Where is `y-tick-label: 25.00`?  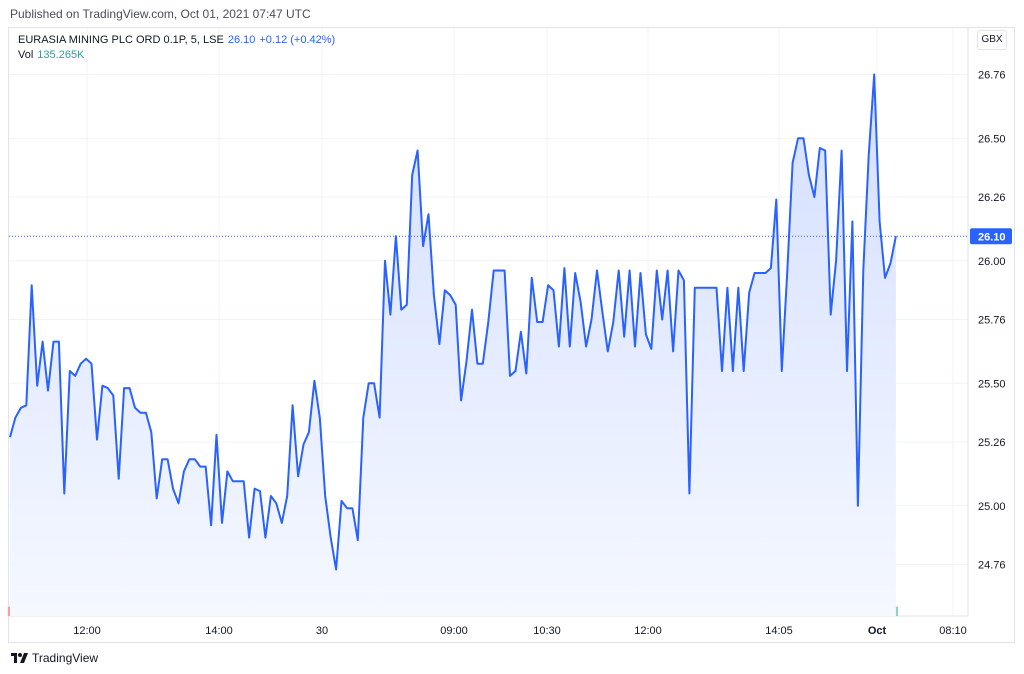
y-tick-label: 25.00 is located at coordinates (992, 507).